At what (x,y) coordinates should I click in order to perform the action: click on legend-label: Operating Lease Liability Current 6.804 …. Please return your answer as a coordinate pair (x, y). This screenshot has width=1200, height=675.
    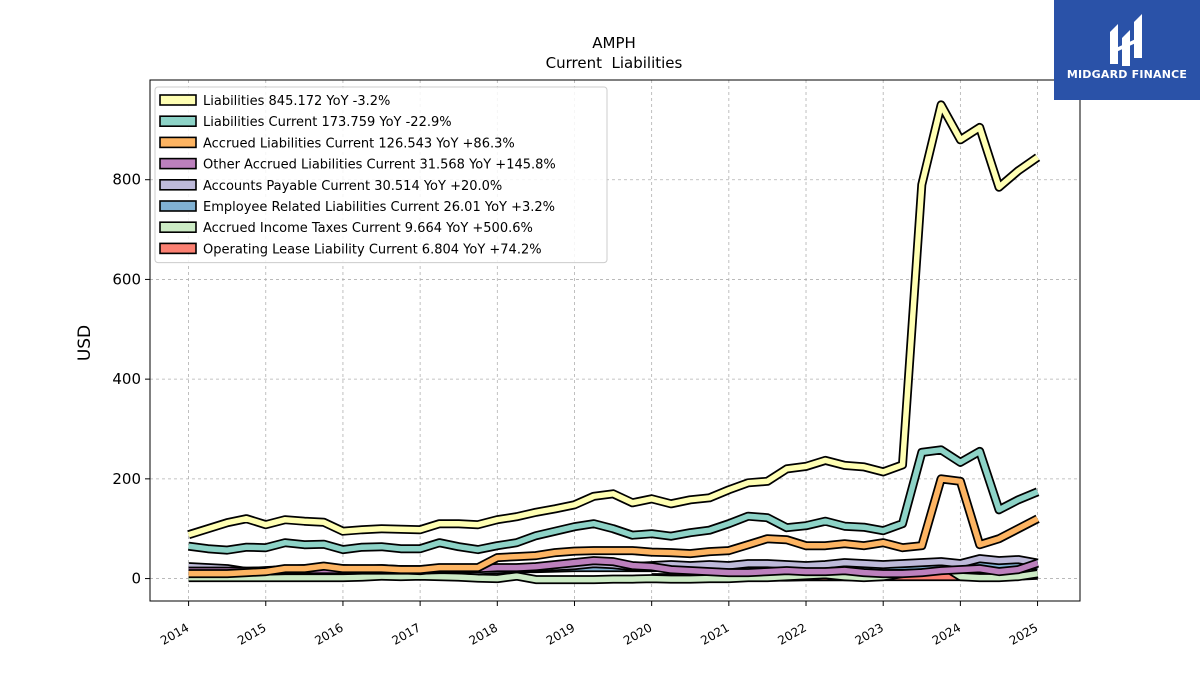
    Looking at the image, I should click on (372, 249).